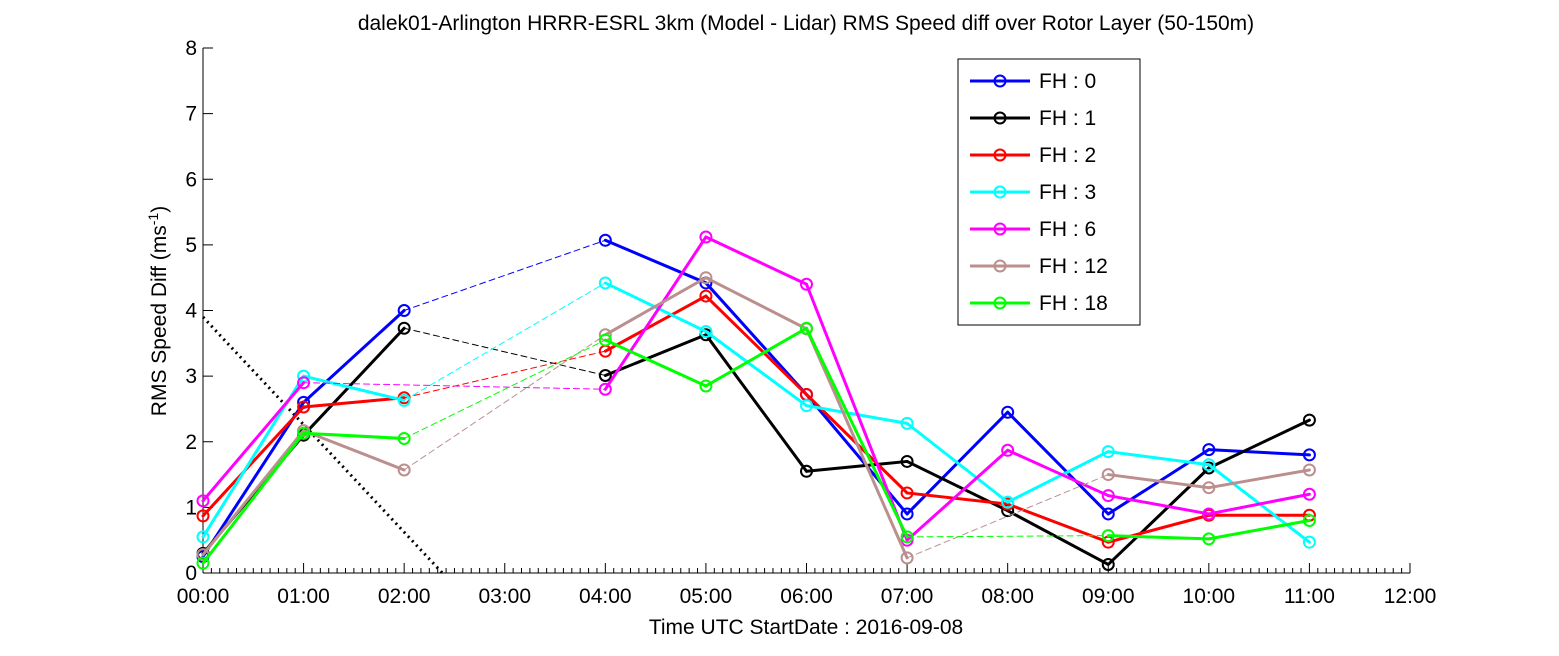  I want to click on y-tick-label: 2, so click(191, 442).